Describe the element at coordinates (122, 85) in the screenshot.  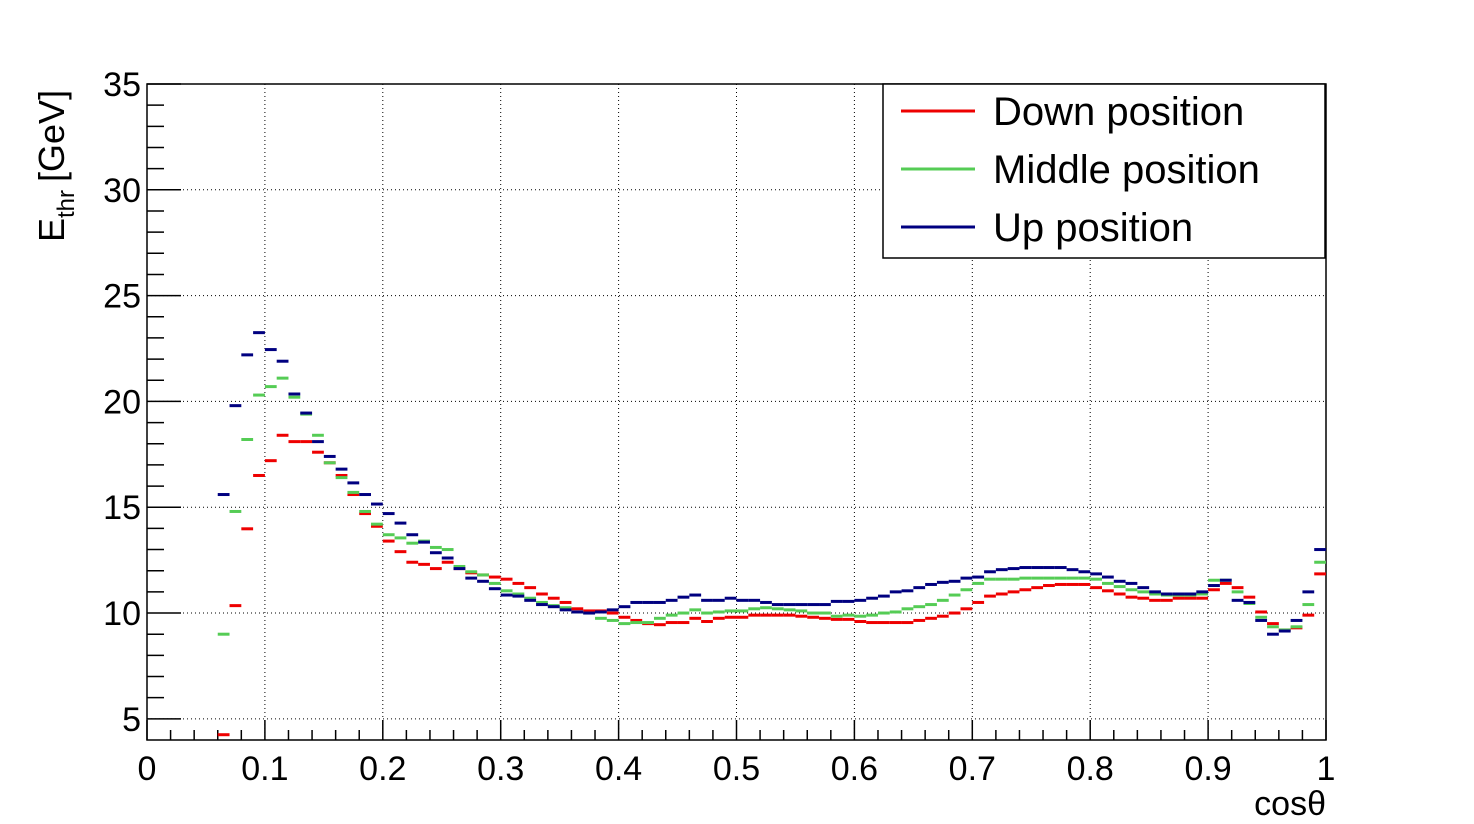
I see `y-tick-label: 35` at that location.